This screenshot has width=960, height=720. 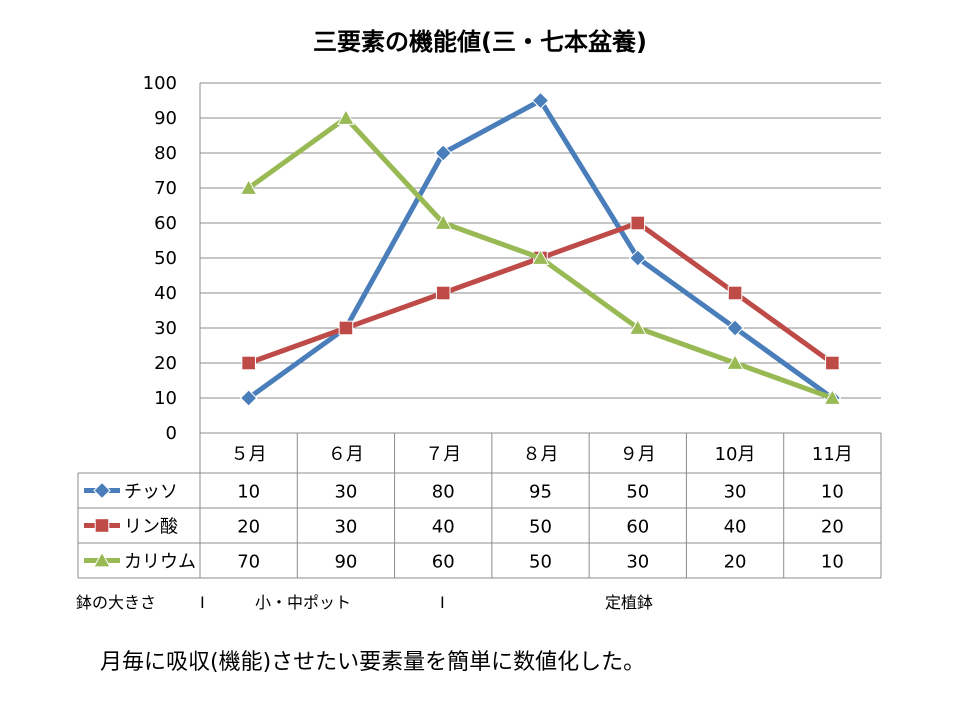 I want to click on category-label: 11月, so click(x=832, y=454).